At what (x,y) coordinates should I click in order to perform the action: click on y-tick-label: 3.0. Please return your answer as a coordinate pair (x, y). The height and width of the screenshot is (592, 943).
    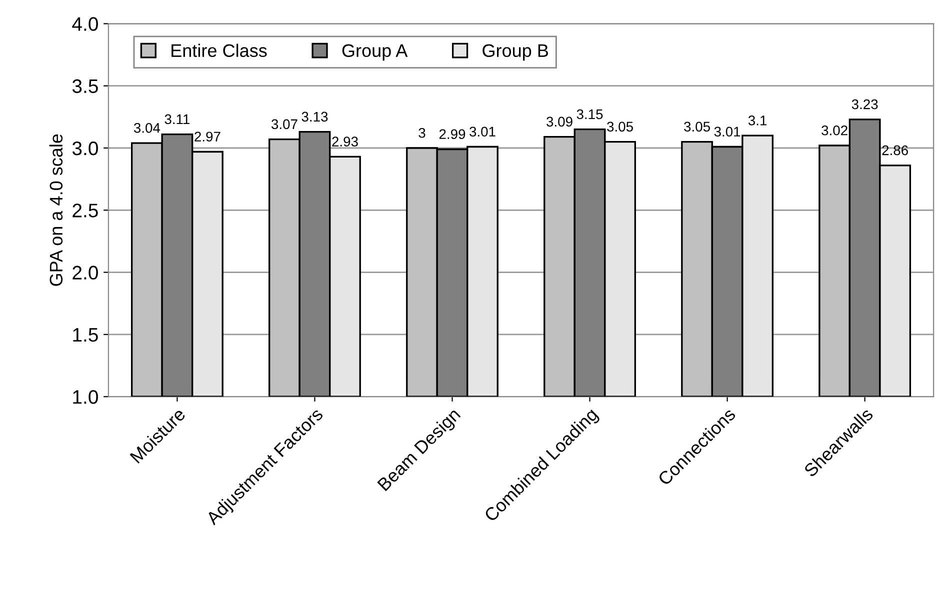
    Looking at the image, I should click on (85, 148).